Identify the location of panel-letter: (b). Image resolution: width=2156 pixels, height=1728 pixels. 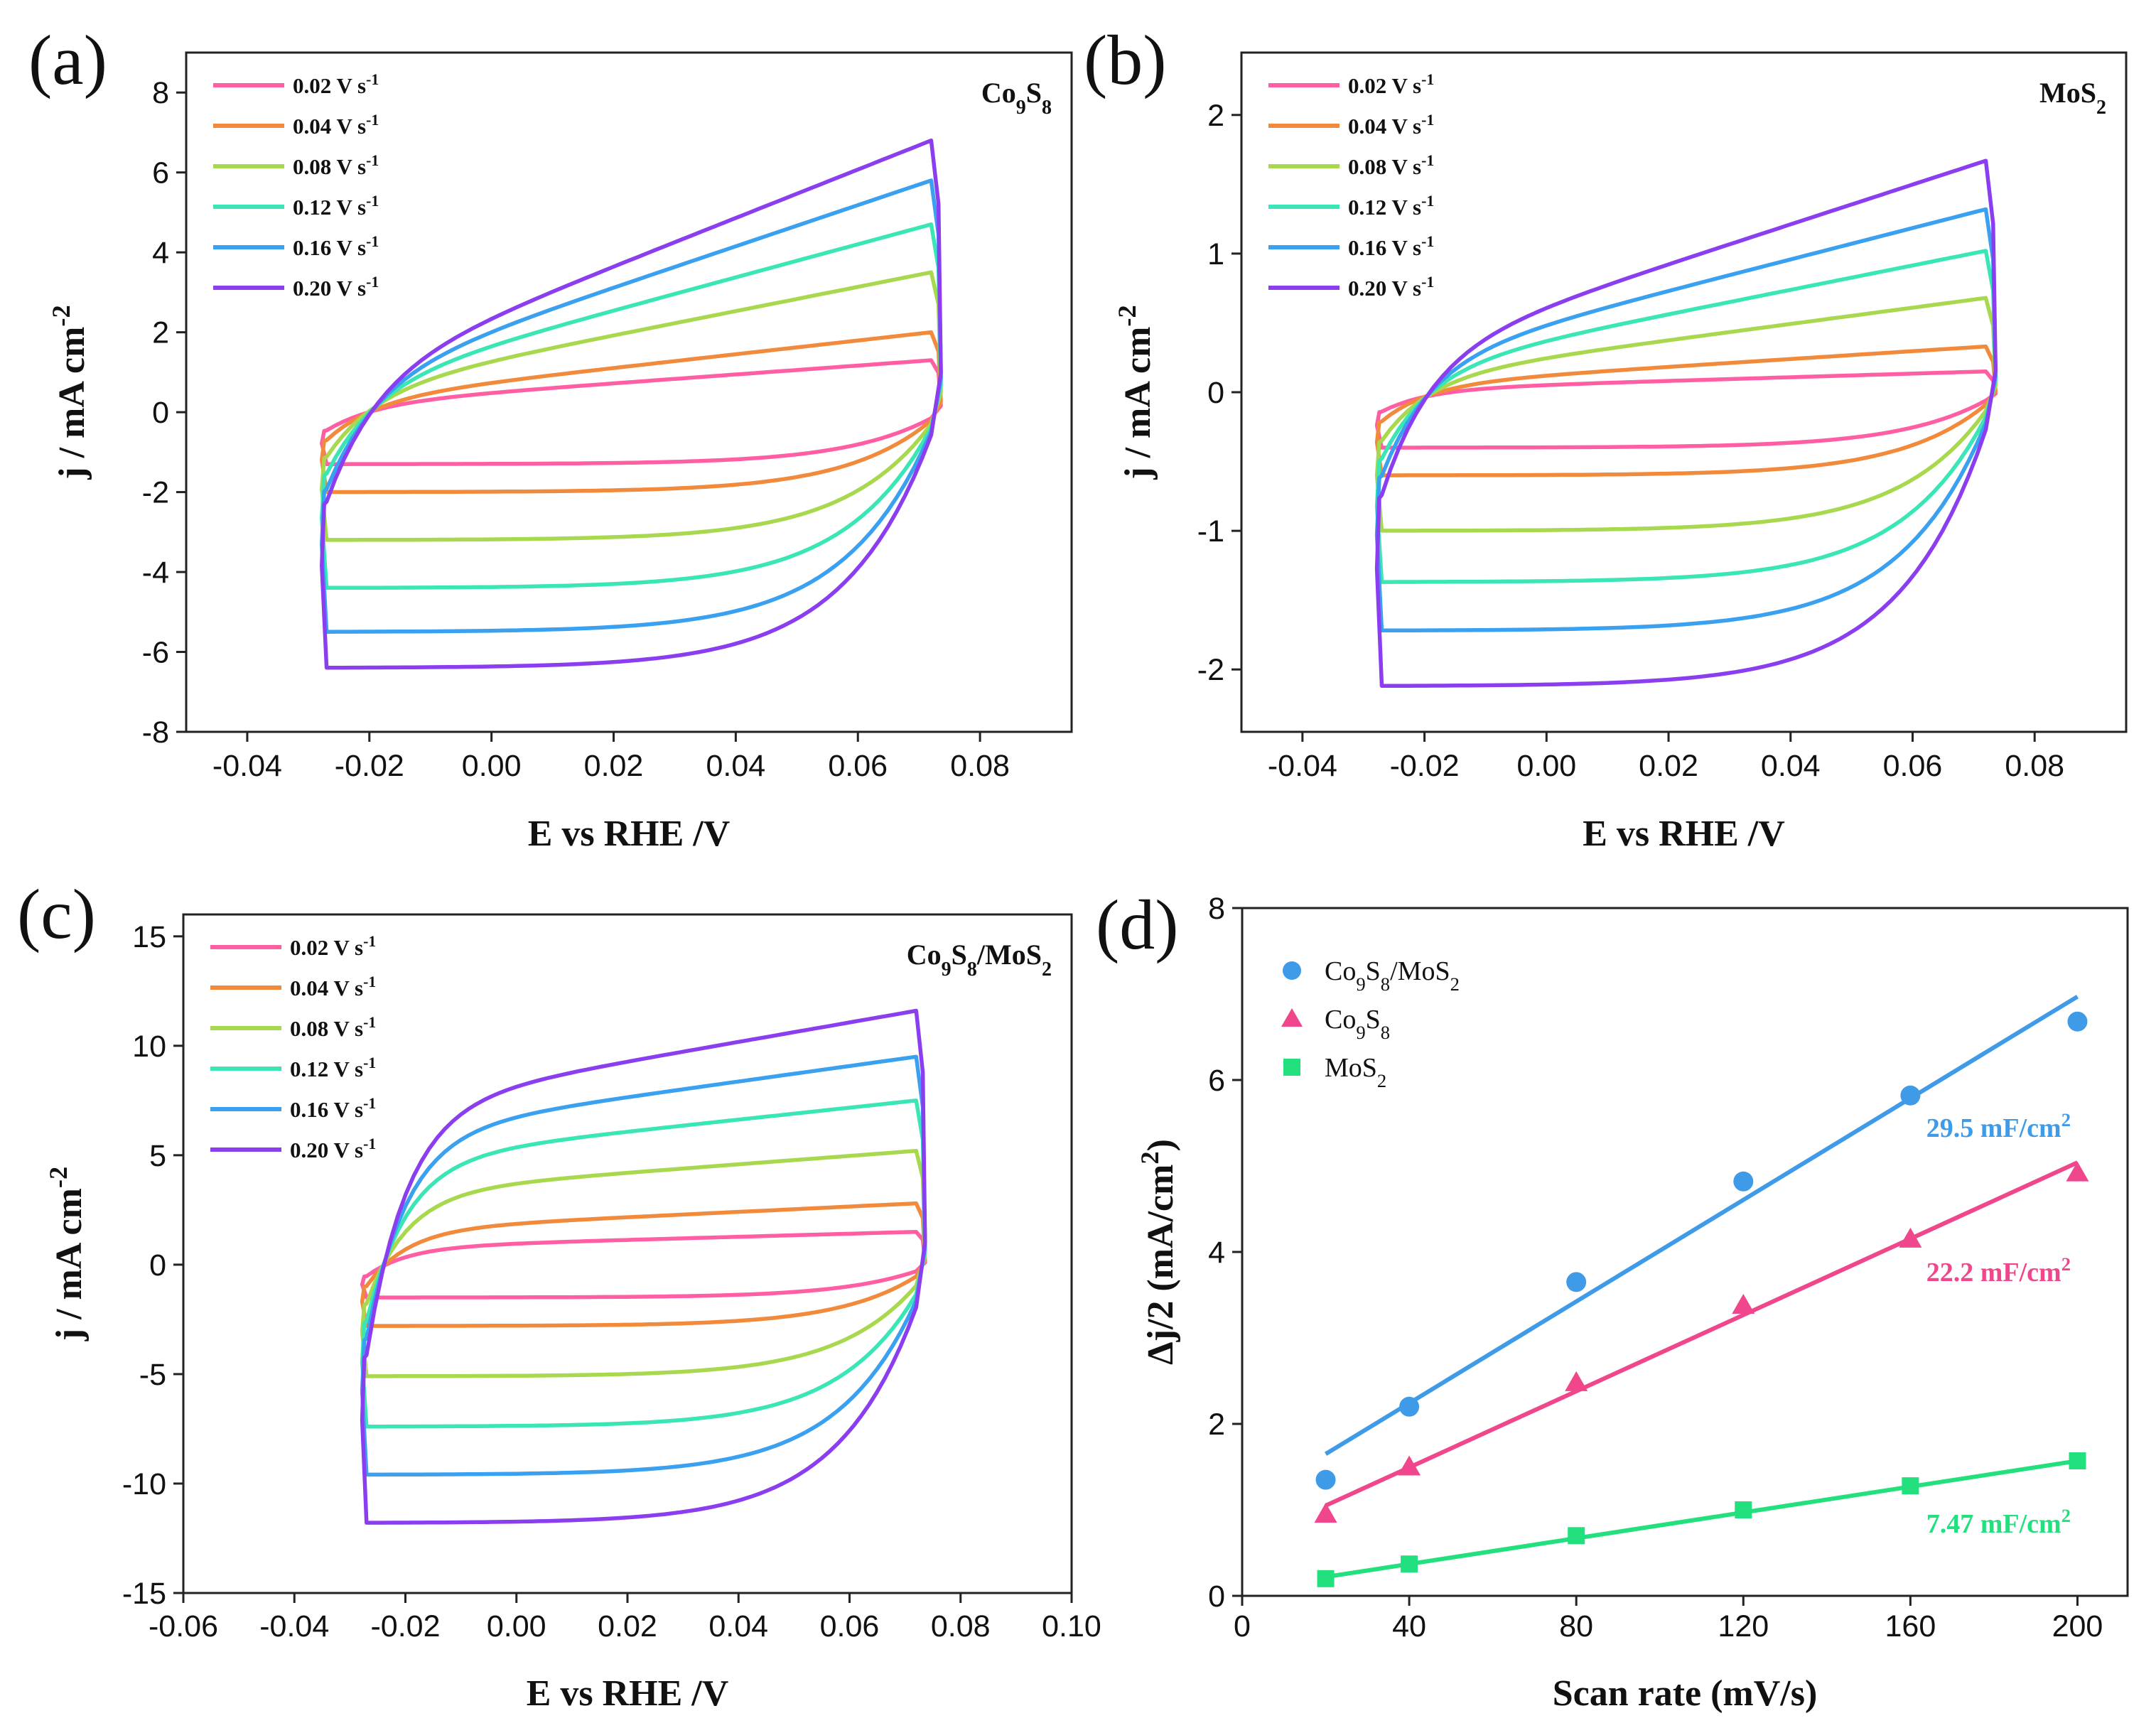
(1125, 60).